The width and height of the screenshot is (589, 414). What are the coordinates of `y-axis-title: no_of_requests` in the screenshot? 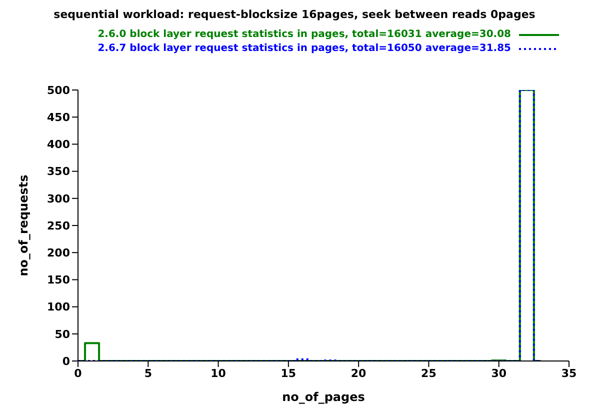 It's located at (23, 225).